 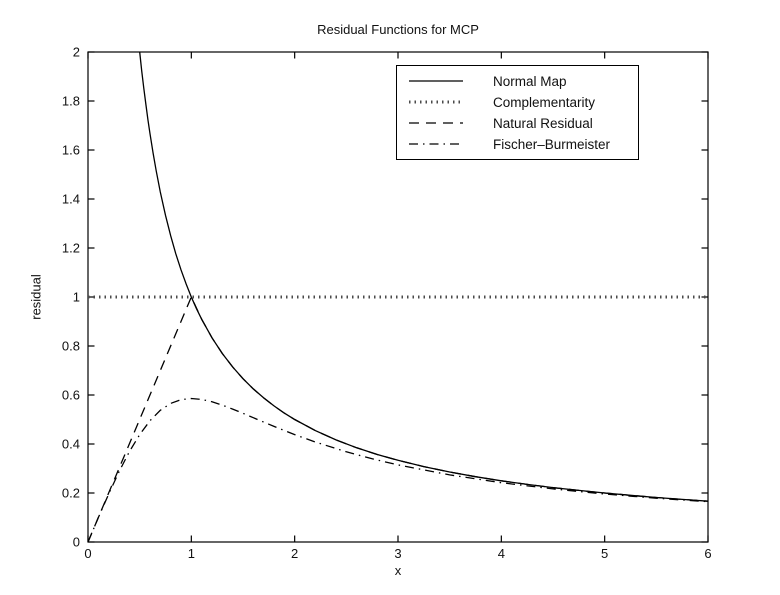 What do you see at coordinates (436, 102) in the screenshot?
I see `legend-sample-complementarity-line` at bounding box center [436, 102].